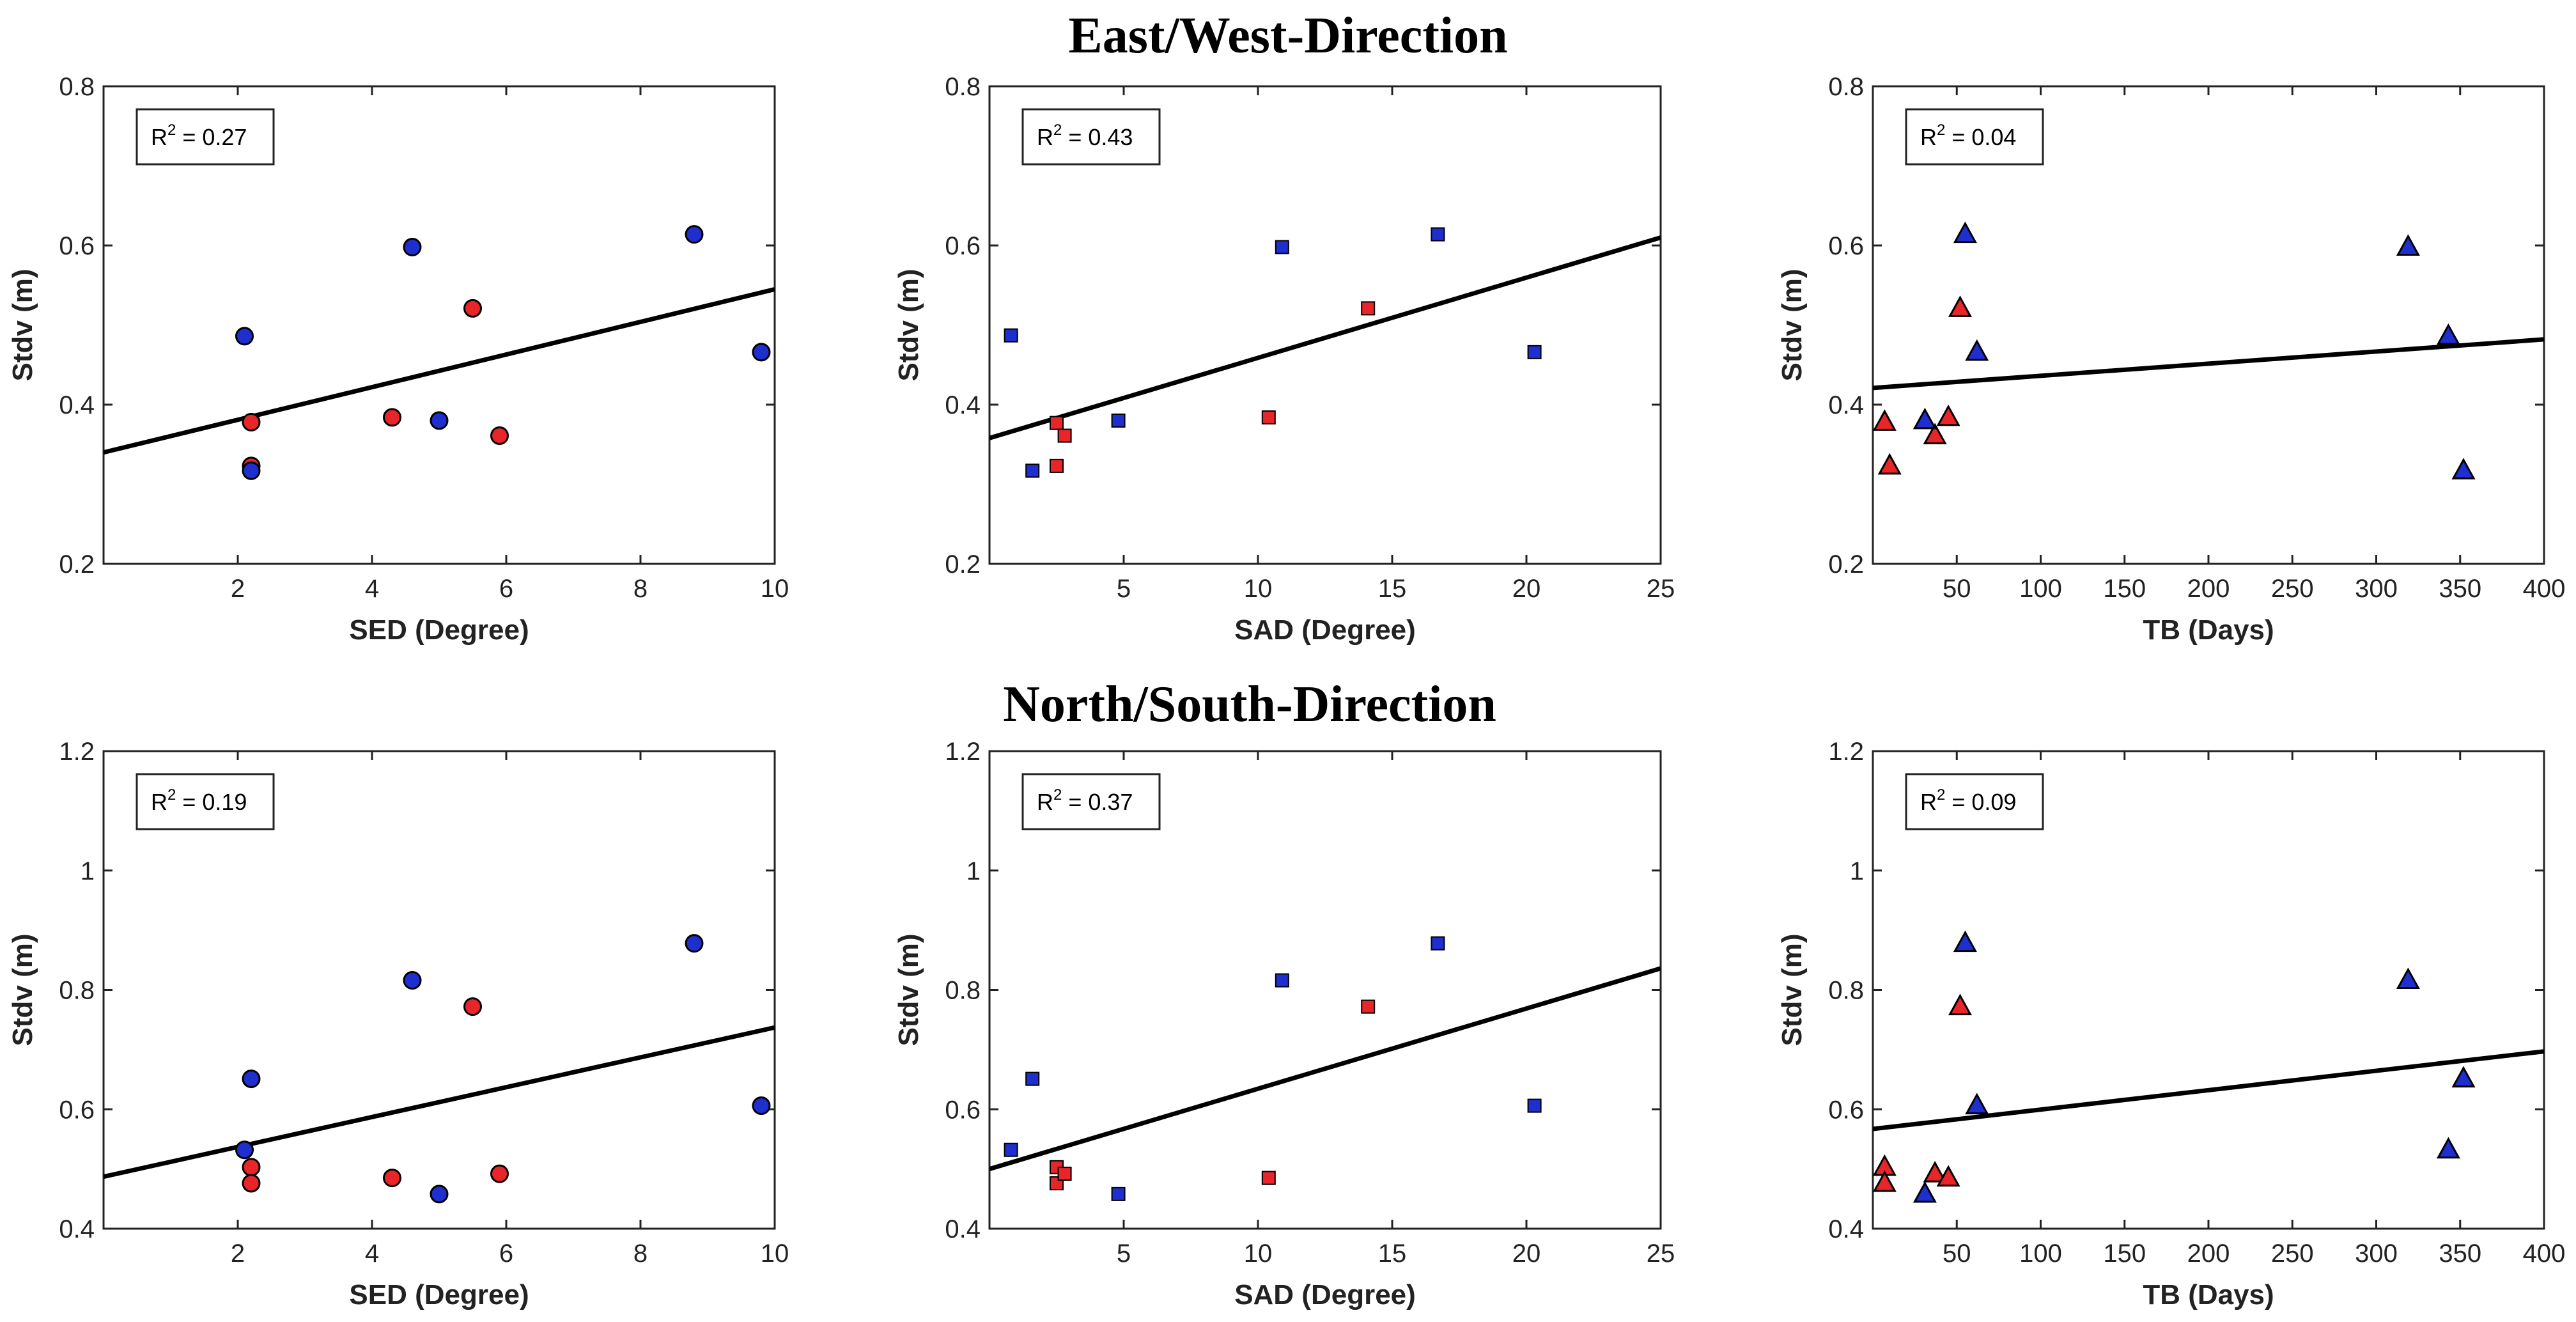 The width and height of the screenshot is (2576, 1322). What do you see at coordinates (506, 589) in the screenshot?
I see `x-tick-label: 6` at bounding box center [506, 589].